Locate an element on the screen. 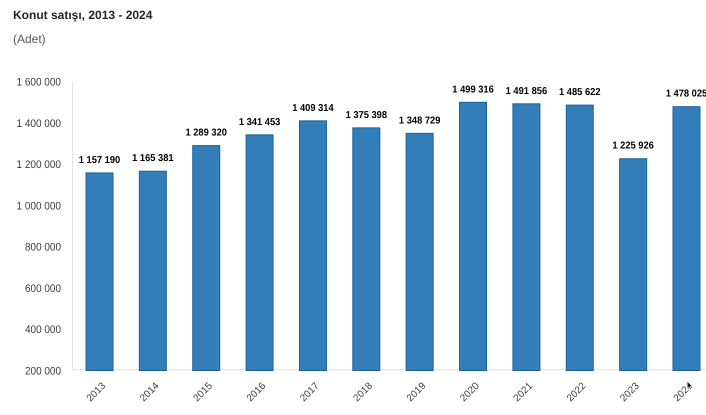  svg-text: 200 000 is located at coordinates (43, 372).